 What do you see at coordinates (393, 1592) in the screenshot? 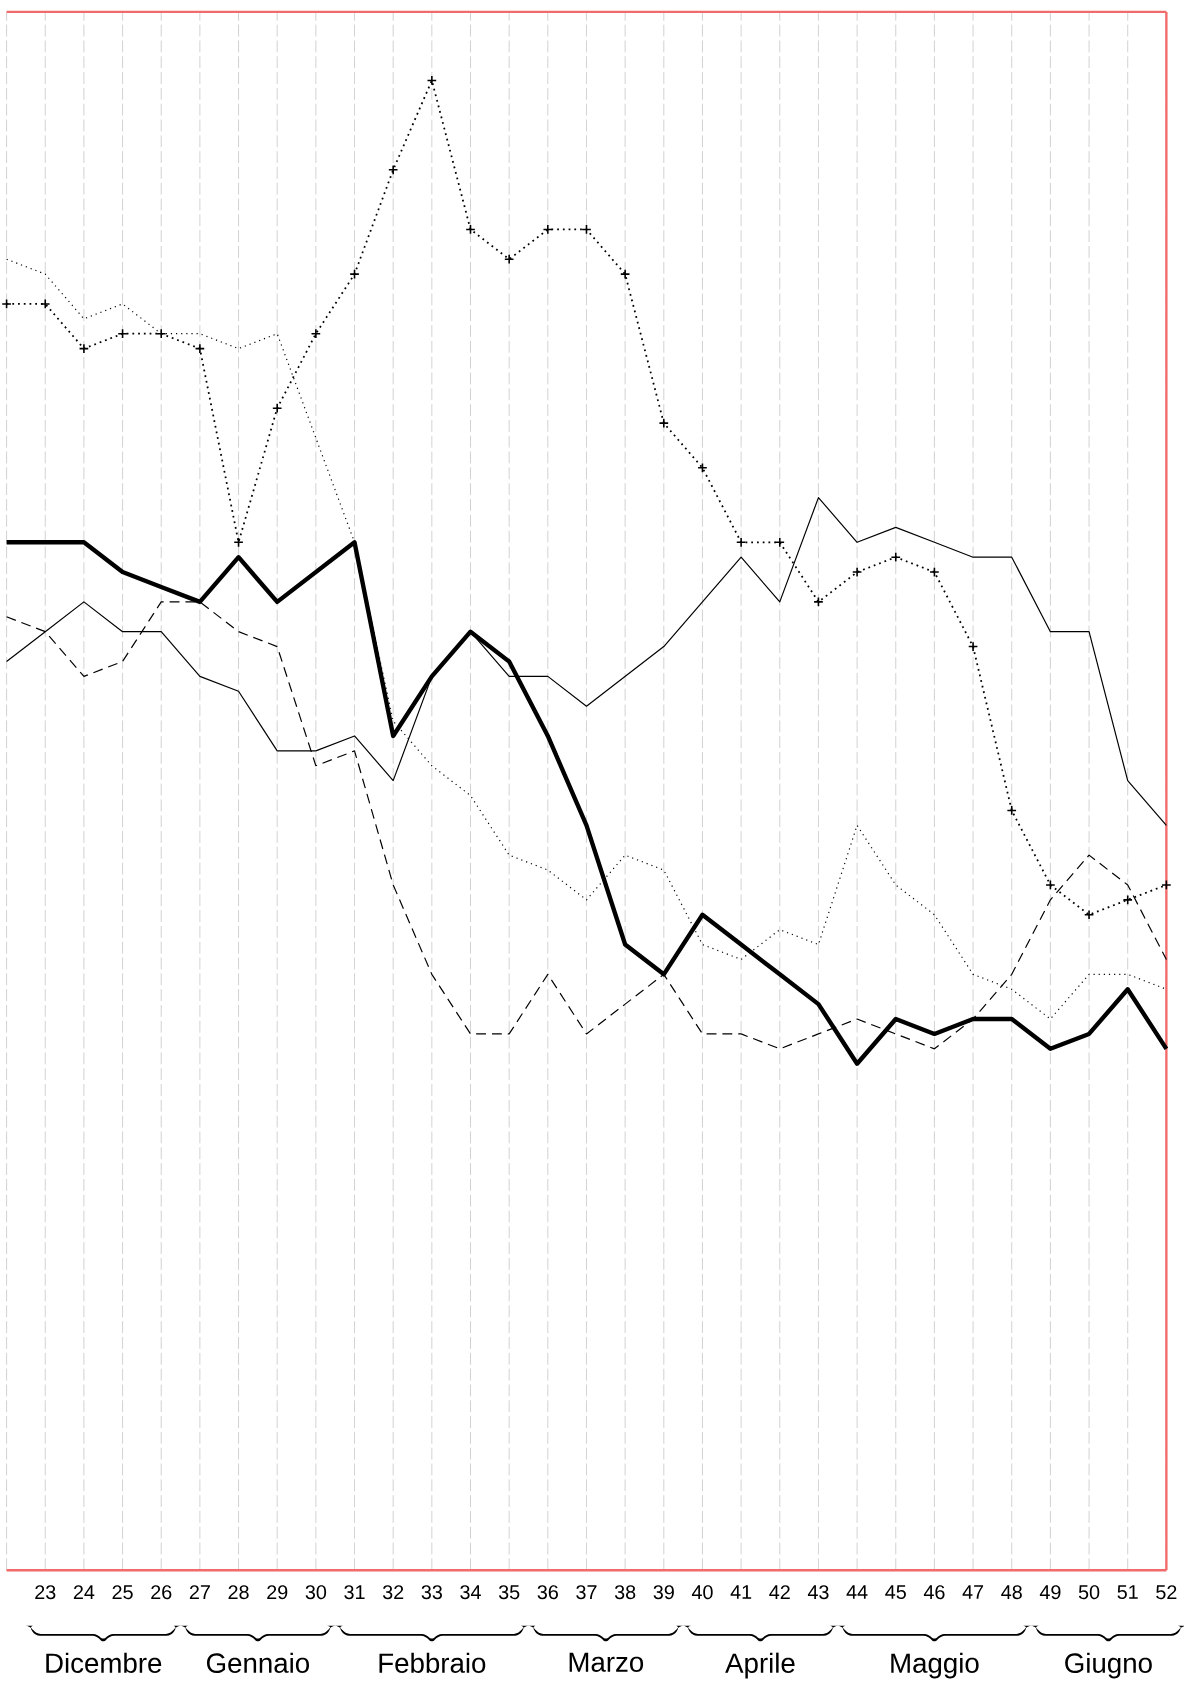
I see `x-tick-label: 32` at bounding box center [393, 1592].